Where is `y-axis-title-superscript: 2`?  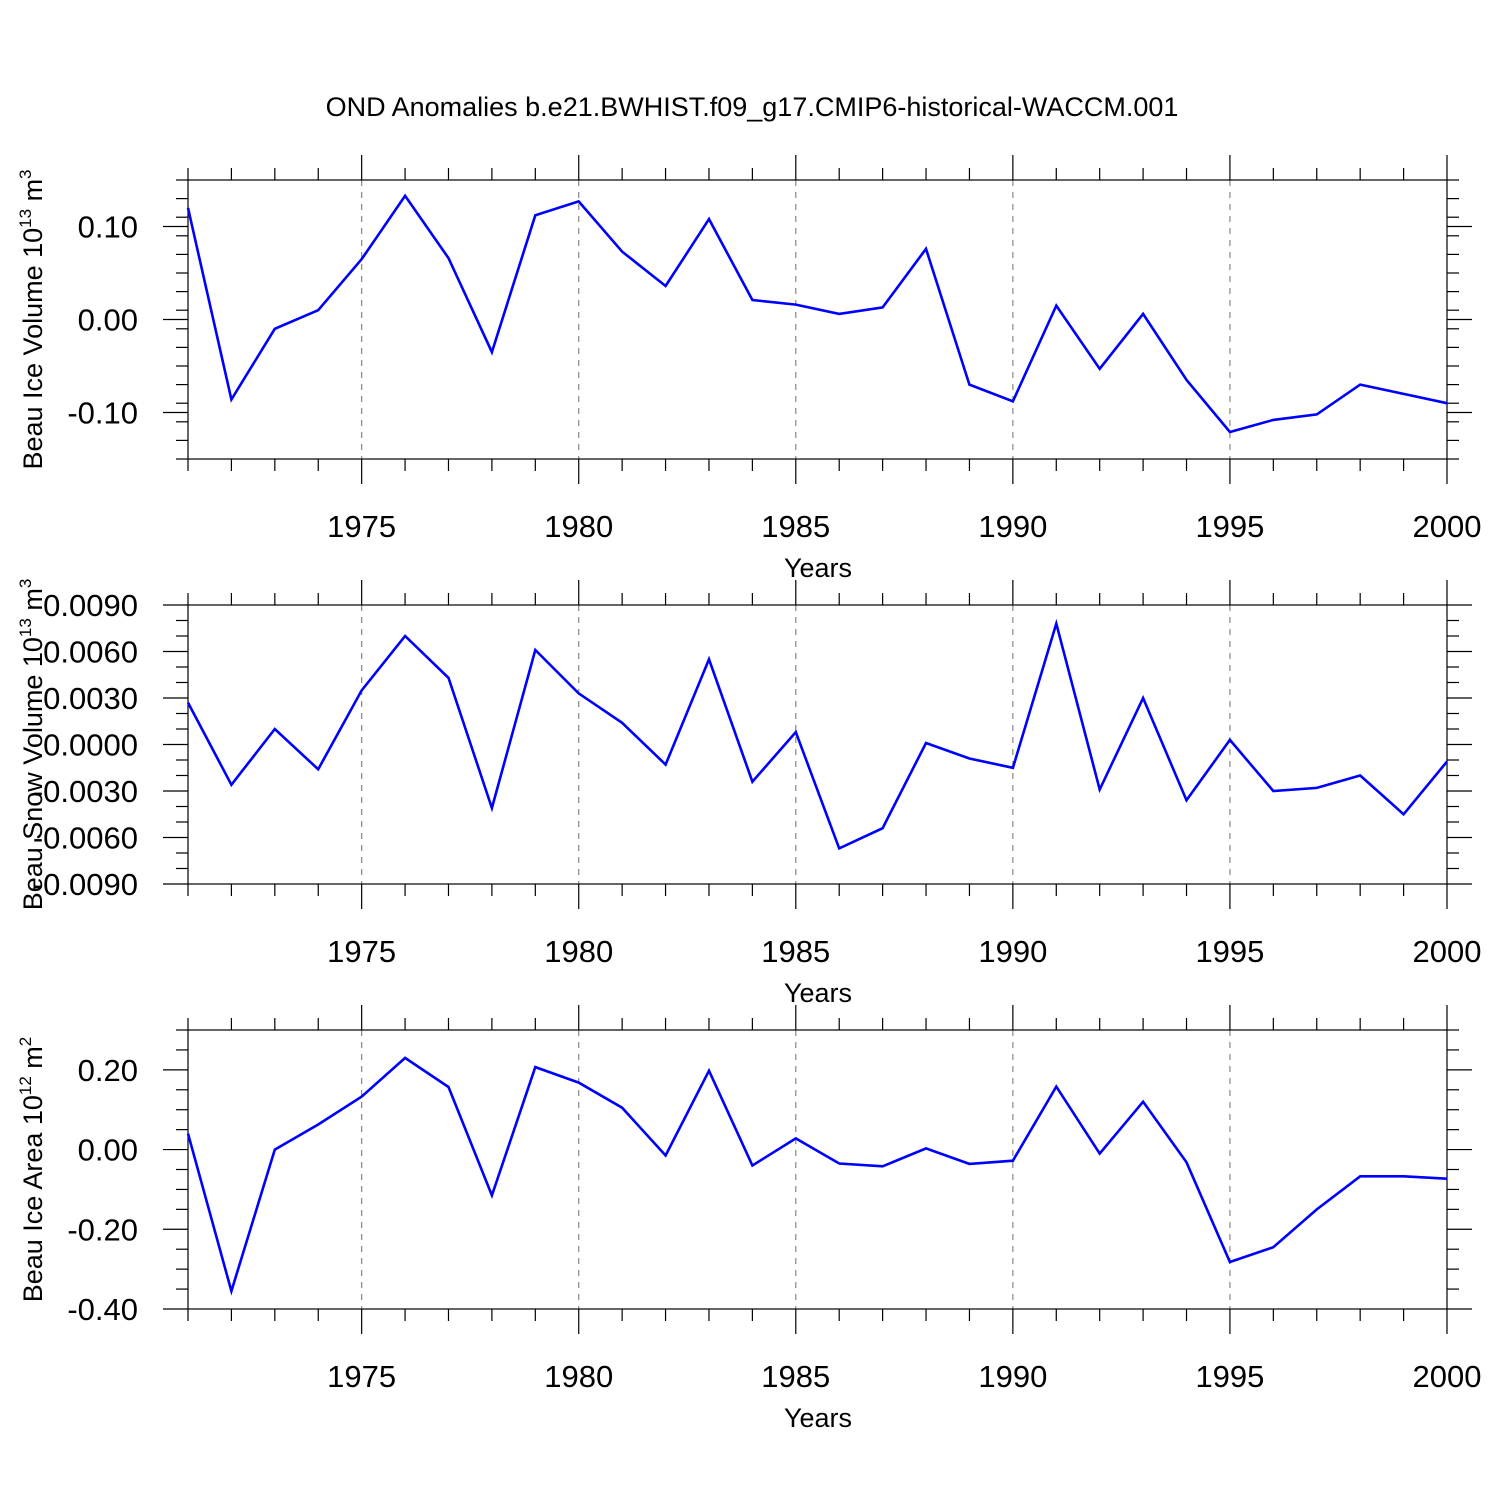
y-axis-title-superscript: 2 is located at coordinates (25, 1041).